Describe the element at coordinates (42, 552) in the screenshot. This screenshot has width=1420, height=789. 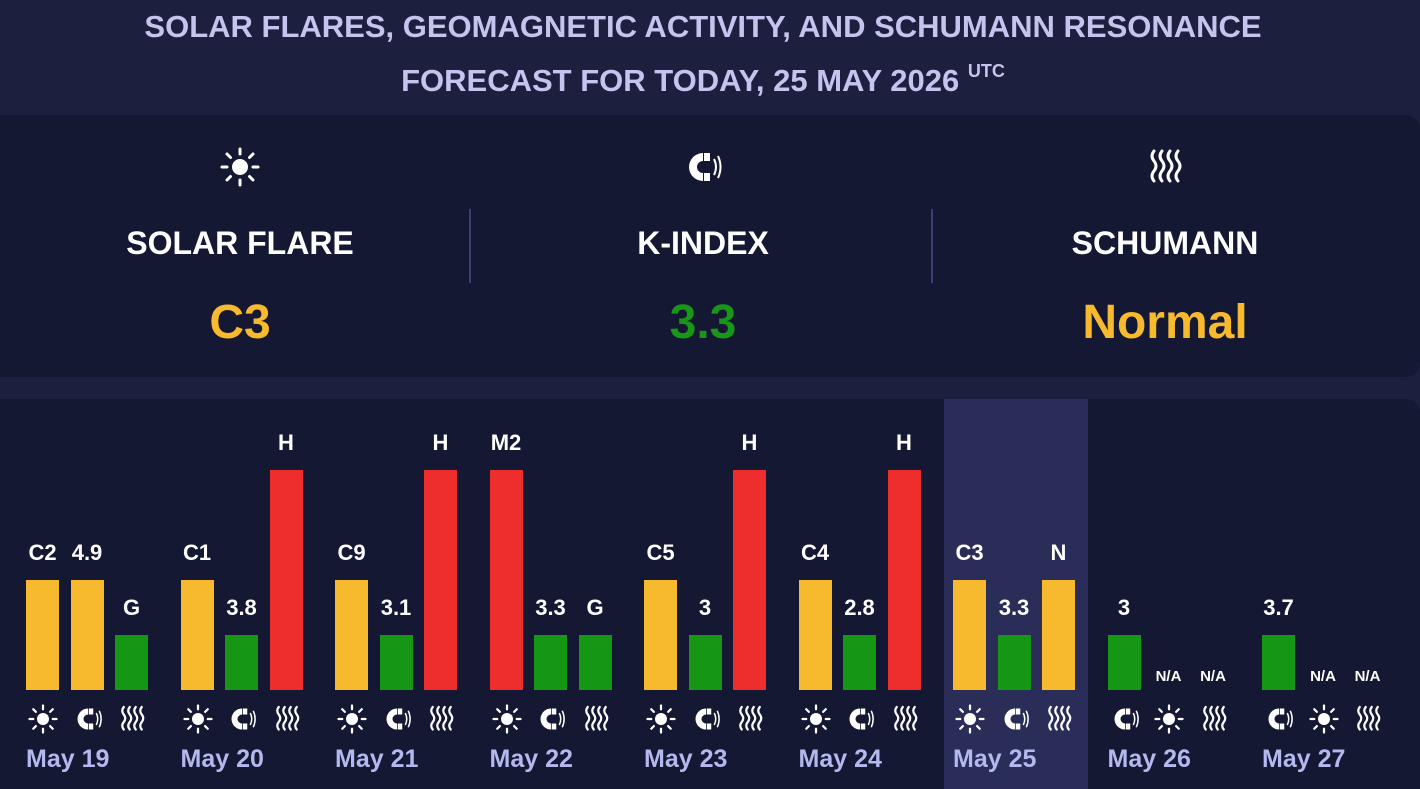
I see `flare-bar-label: C2` at that location.